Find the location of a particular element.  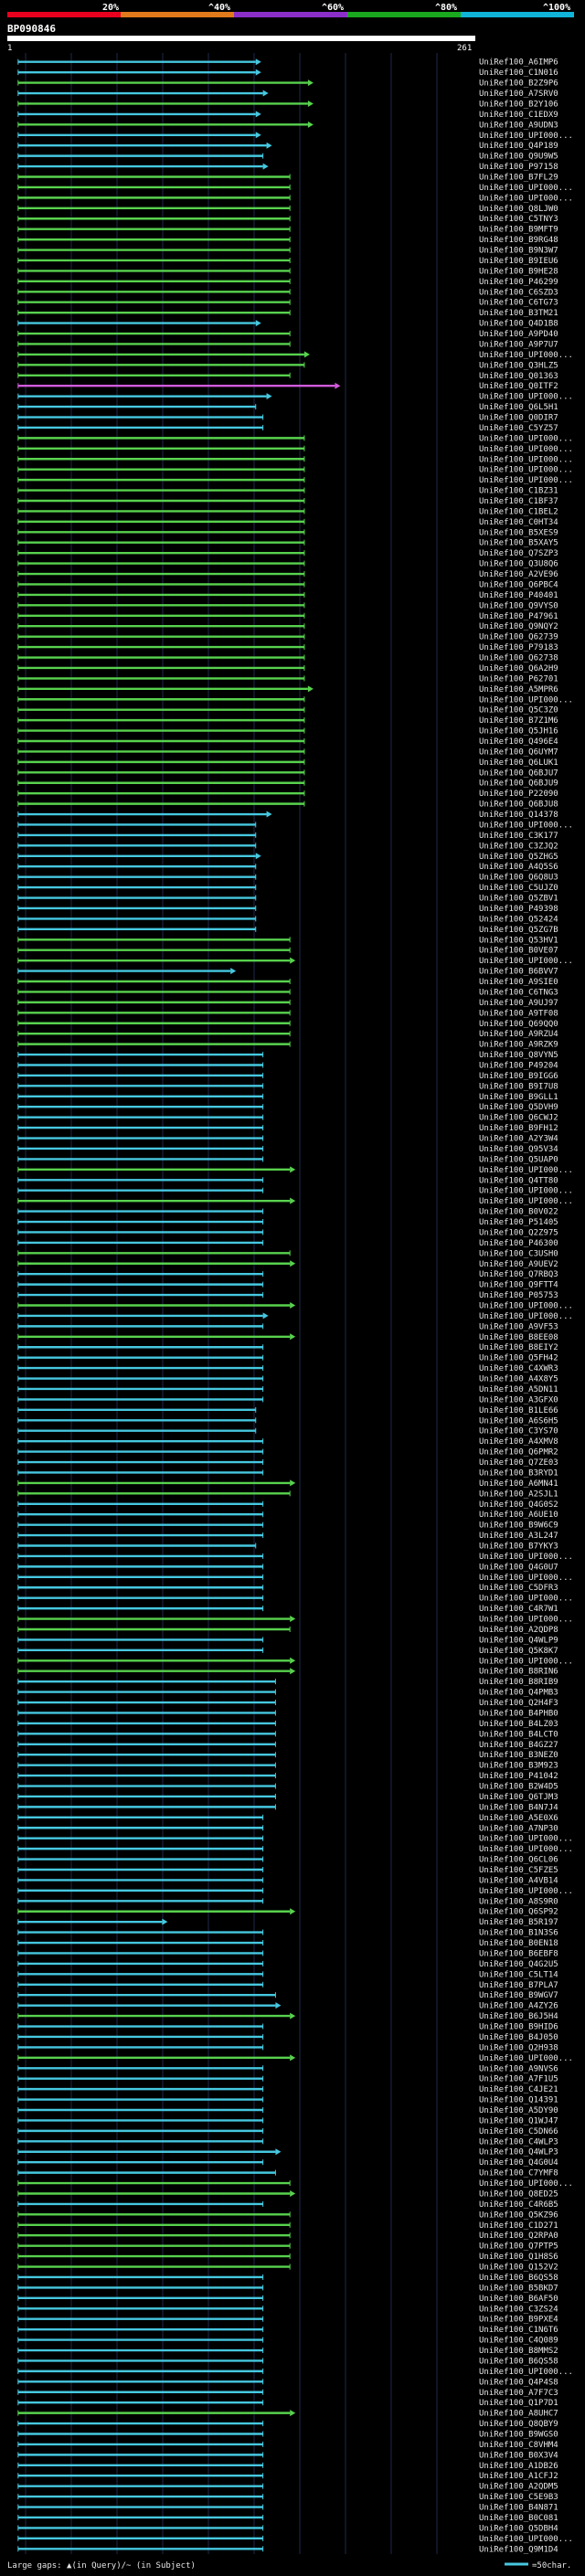

alignment-row: UniRef100_Q4G0S2 is located at coordinates (287, 1505).